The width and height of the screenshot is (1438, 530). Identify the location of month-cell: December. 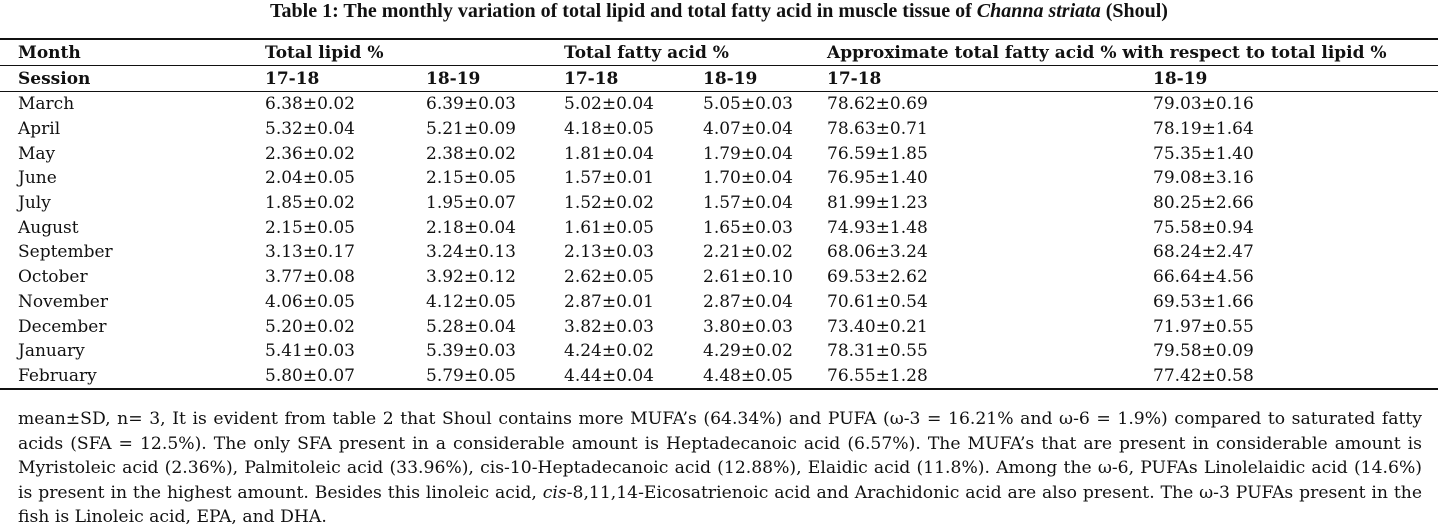
(62, 326).